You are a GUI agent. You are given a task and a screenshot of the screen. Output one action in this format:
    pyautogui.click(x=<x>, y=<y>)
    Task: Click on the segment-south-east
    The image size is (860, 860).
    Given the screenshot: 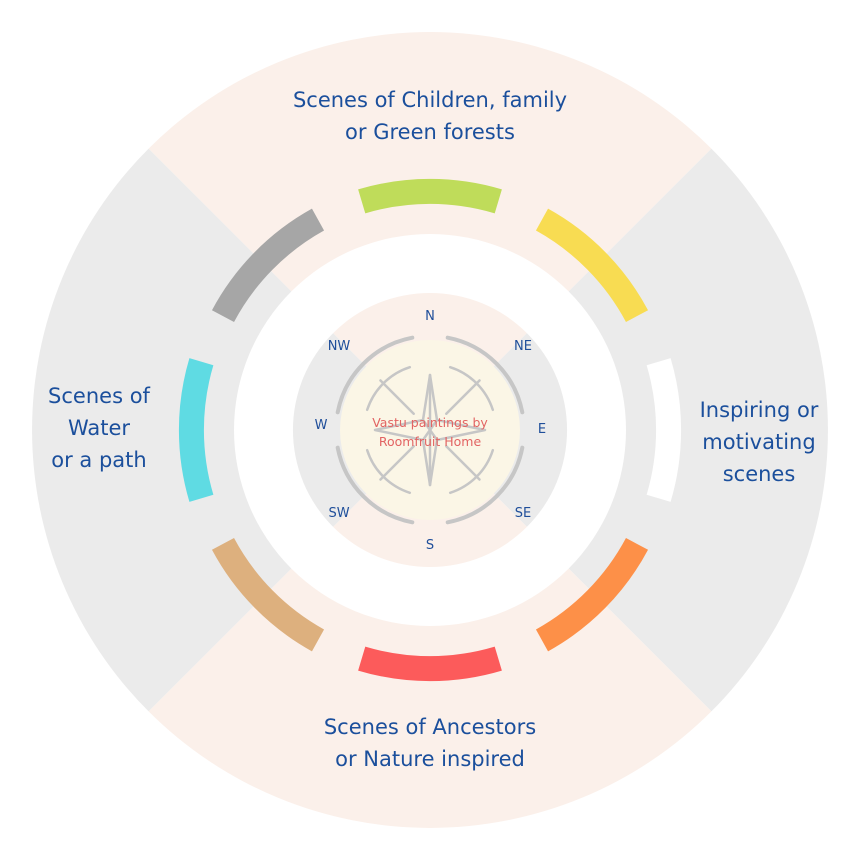 What is the action you would take?
    pyautogui.click(x=592, y=594)
    